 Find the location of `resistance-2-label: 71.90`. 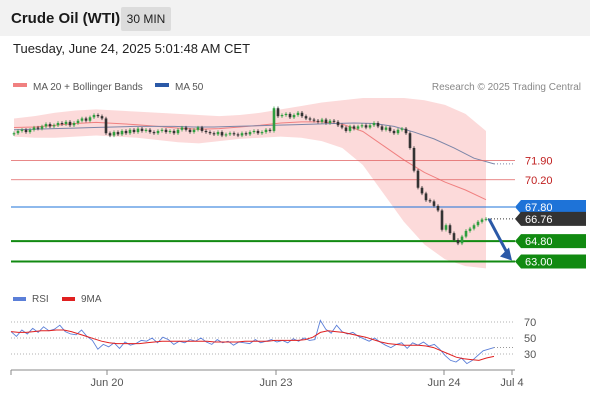

resistance-2-label: 71.90 is located at coordinates (539, 161).